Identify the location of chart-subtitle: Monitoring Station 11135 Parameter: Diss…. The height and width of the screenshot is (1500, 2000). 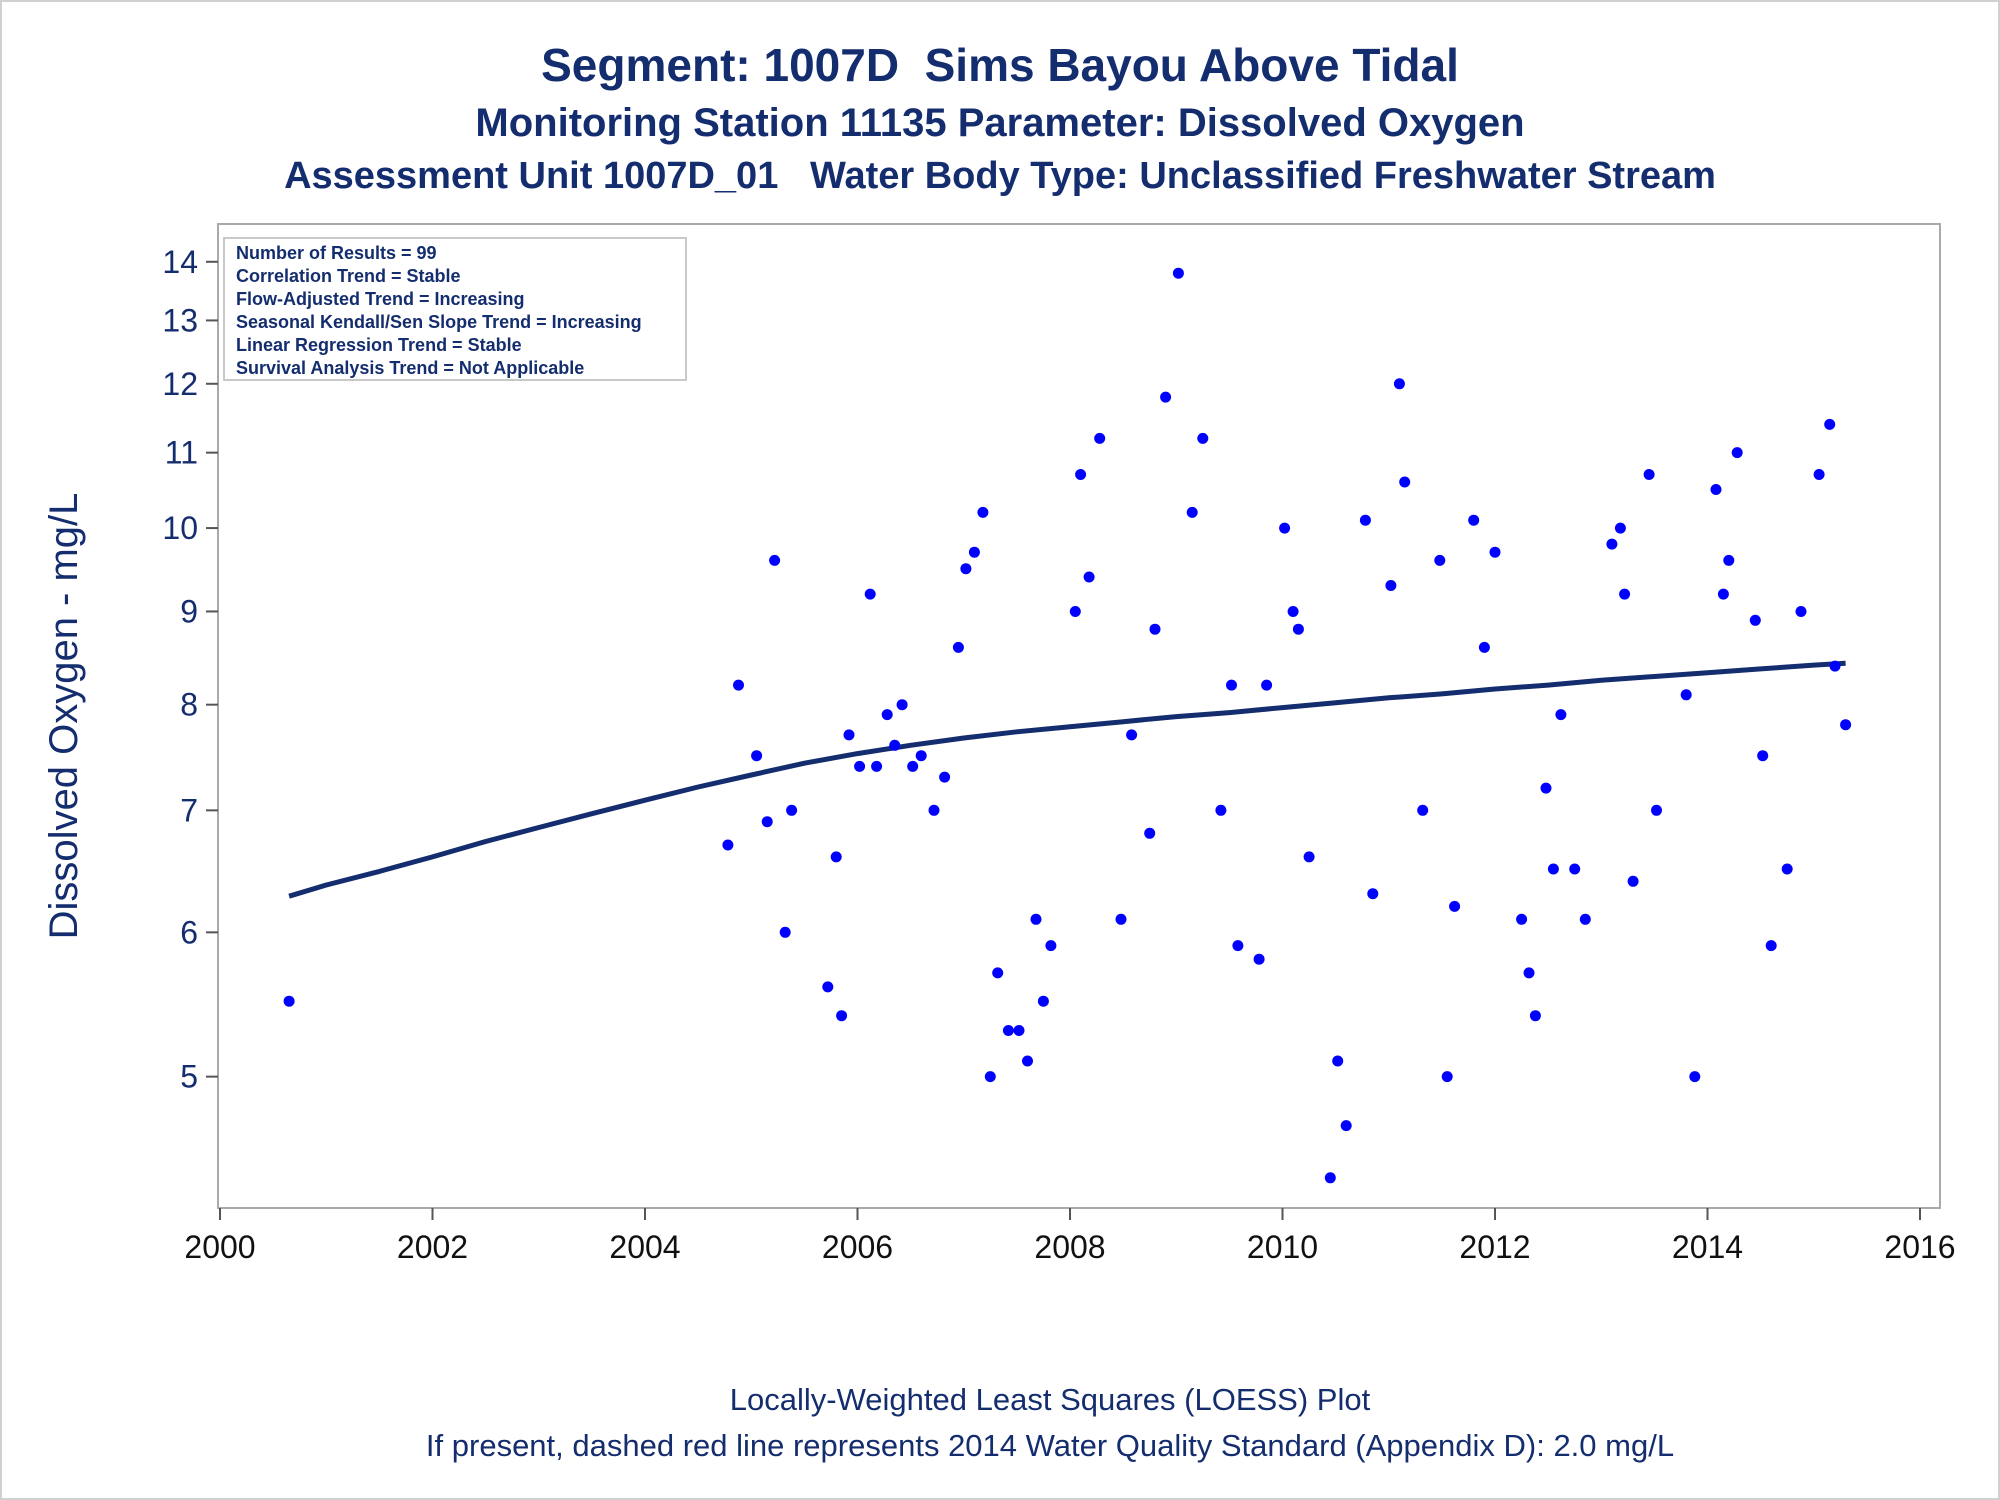
(1000, 123).